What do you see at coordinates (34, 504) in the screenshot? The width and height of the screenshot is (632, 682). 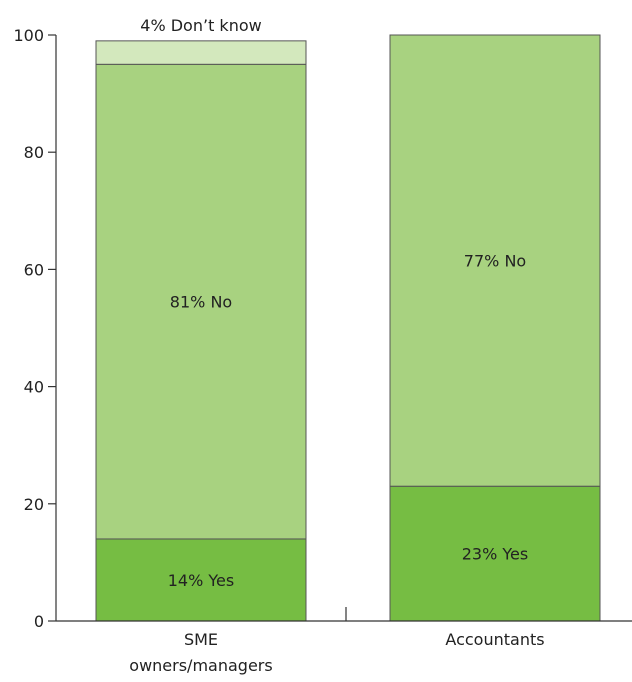 I see `y-tick-label: 20` at bounding box center [34, 504].